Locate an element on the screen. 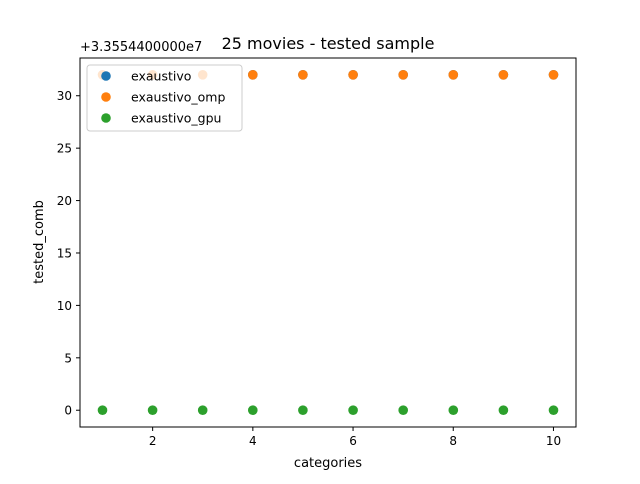 This screenshot has height=484, width=640. legend-label-exaustivo_gpu: exaustivo_gpu is located at coordinates (176, 118).